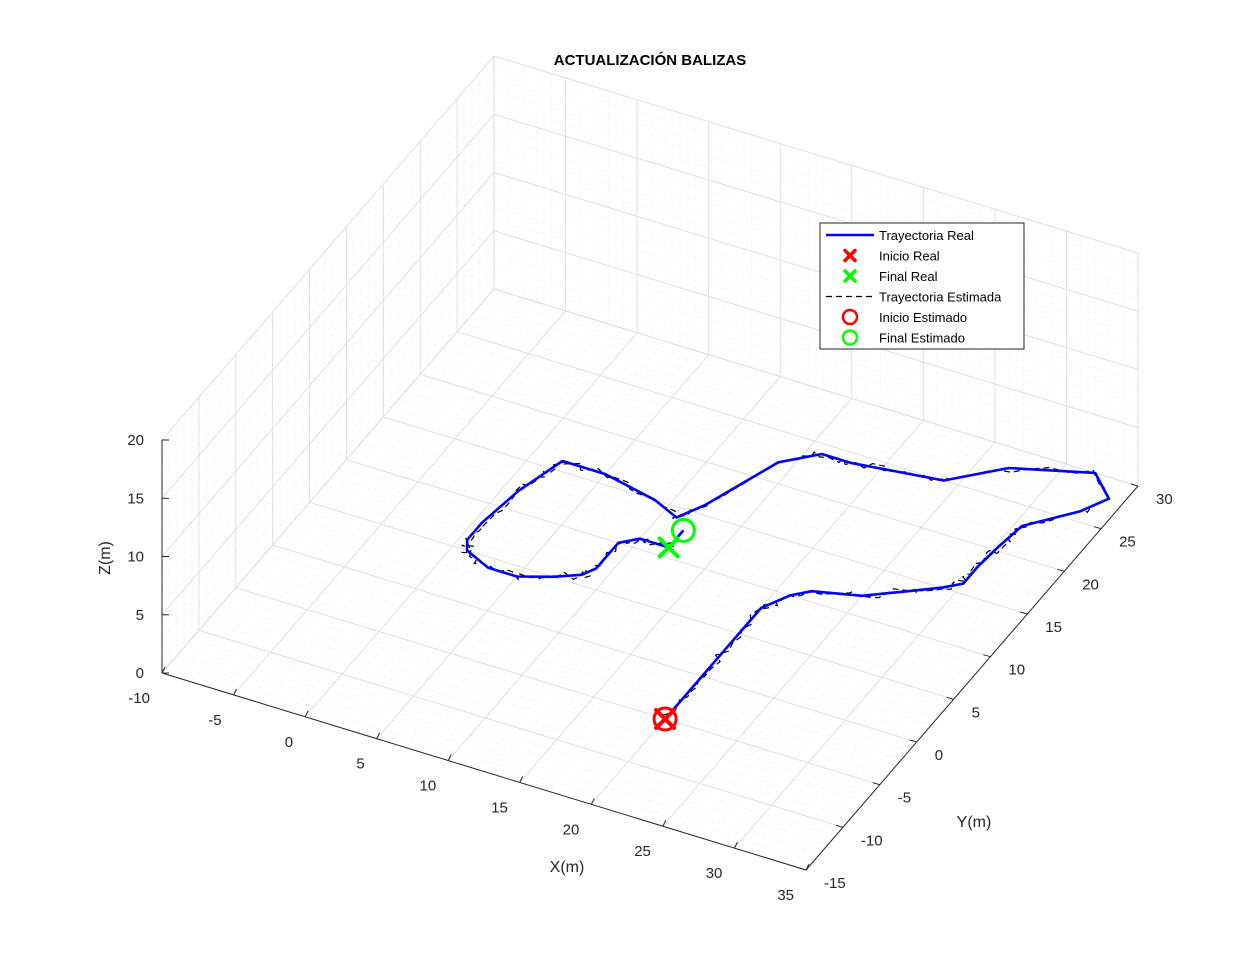  Describe the element at coordinates (904, 317) in the screenshot. I see `legend-item: Inicio Estimado` at that location.